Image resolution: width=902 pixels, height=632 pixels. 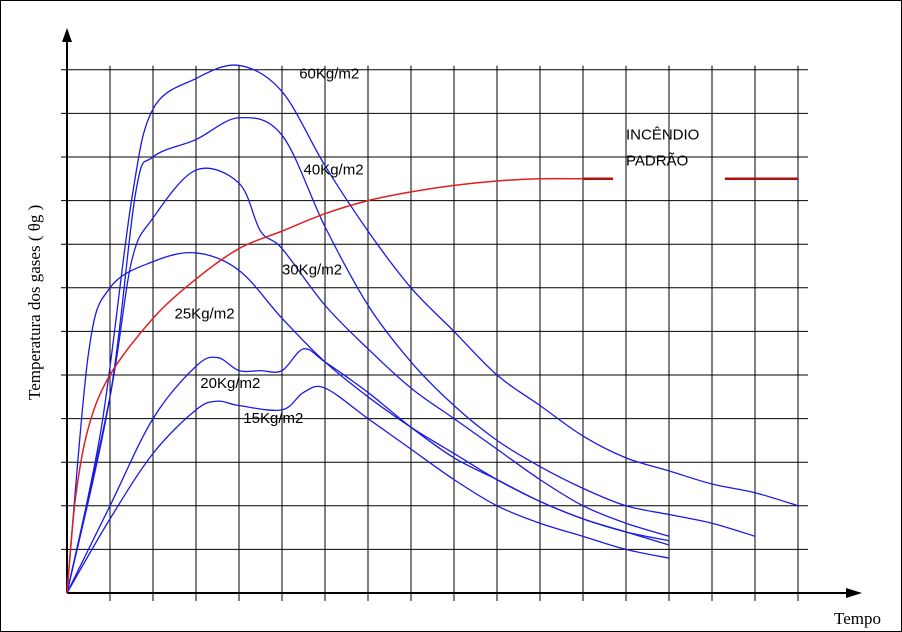 I want to click on annotation-label: 60Kg/m2, so click(x=329, y=74).